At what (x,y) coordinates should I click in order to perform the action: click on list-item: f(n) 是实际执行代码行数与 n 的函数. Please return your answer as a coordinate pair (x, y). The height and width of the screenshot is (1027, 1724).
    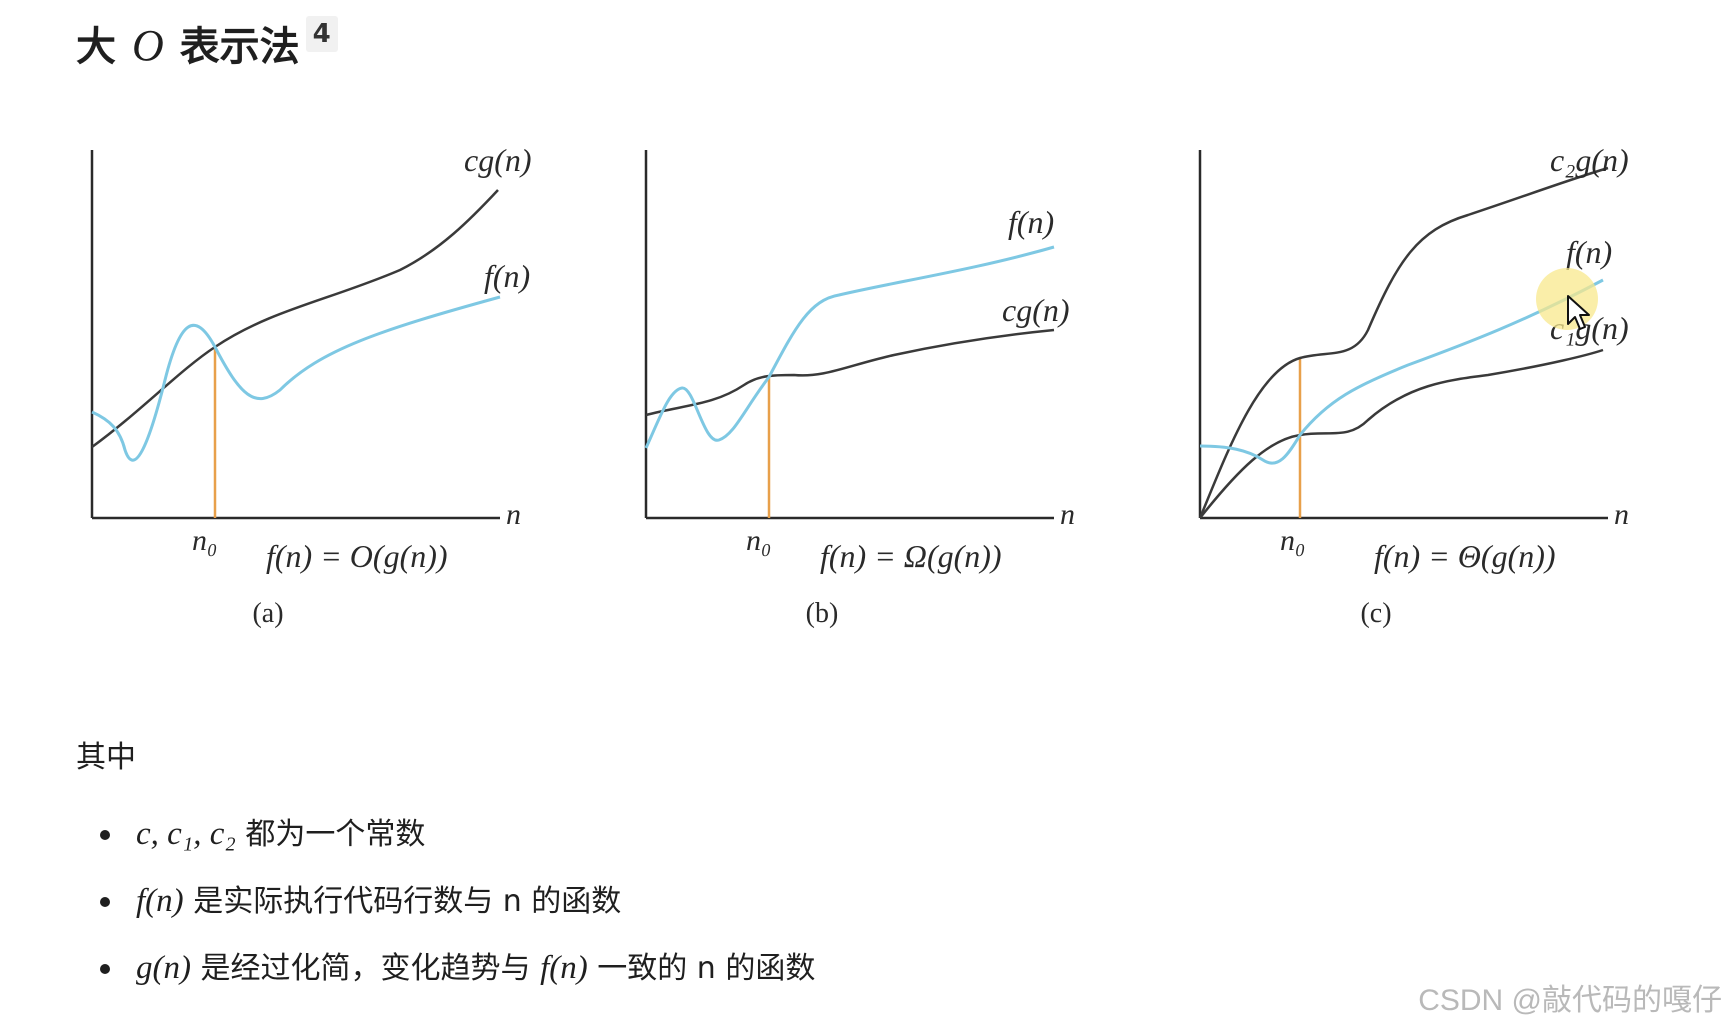
    Looking at the image, I should click on (457, 912).